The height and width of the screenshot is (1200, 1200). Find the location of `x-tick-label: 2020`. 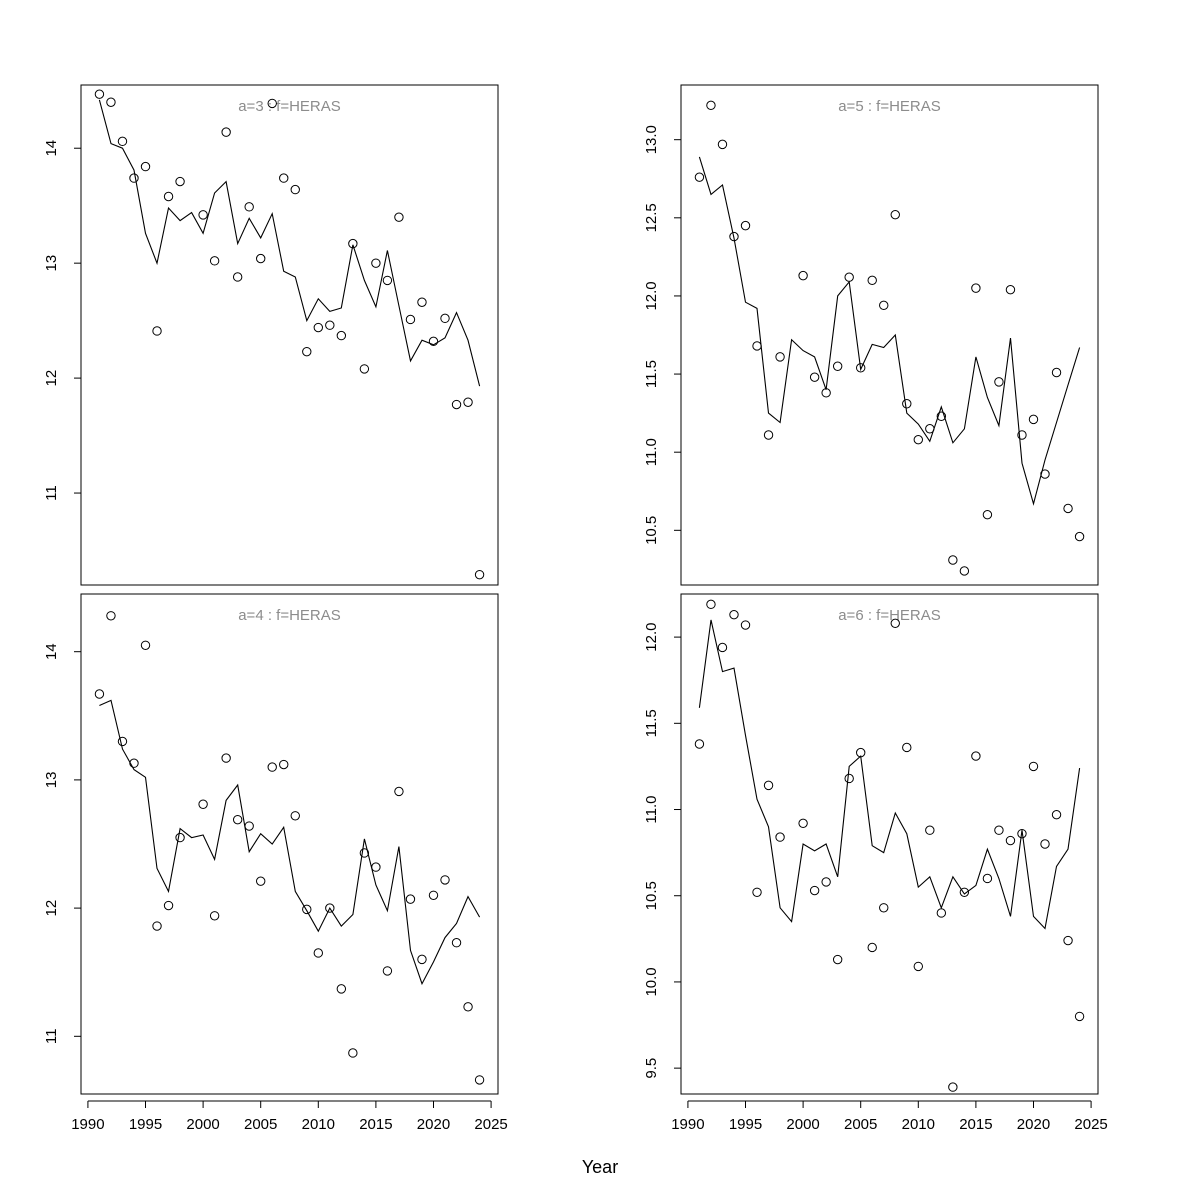

x-tick-label: 2020 is located at coordinates (433, 1124).